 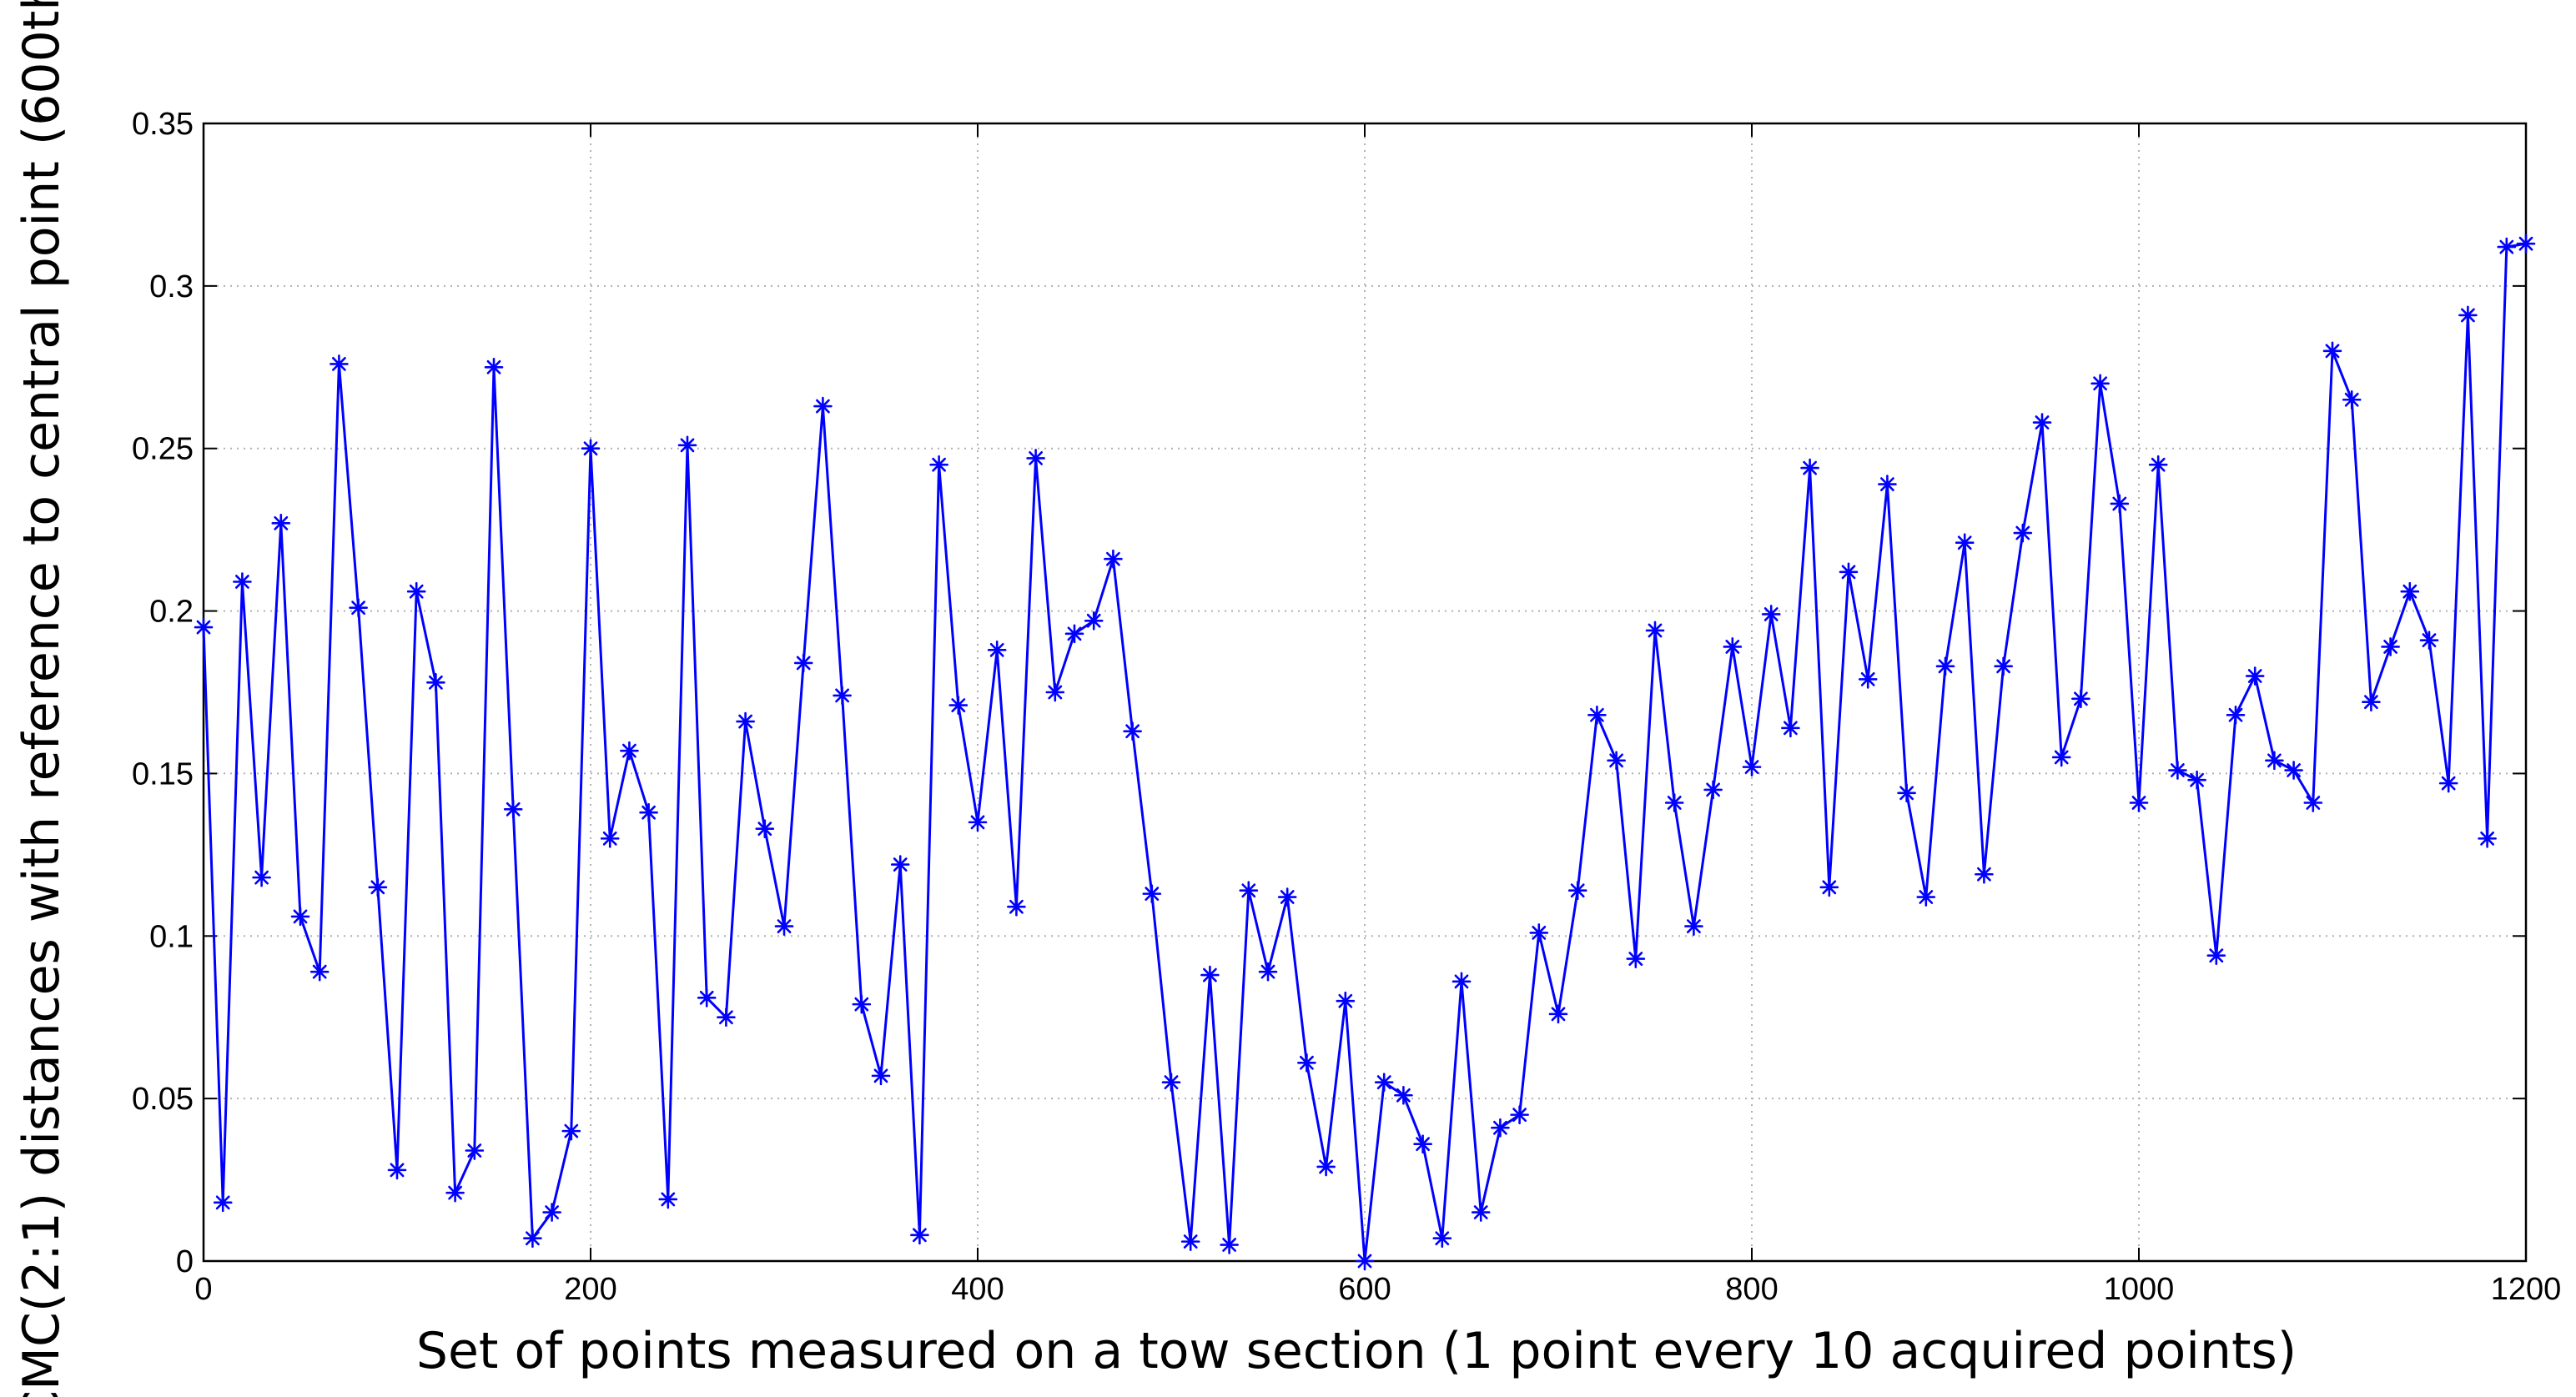 What do you see at coordinates (1364, 1289) in the screenshot?
I see `x-tick-label: 600` at bounding box center [1364, 1289].